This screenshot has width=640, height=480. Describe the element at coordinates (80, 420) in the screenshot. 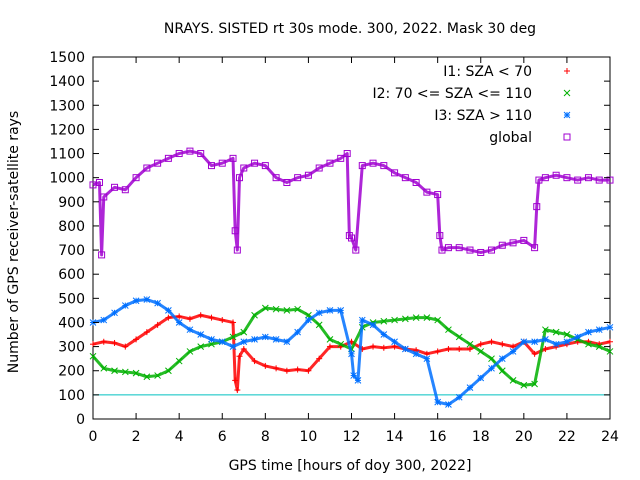

I see `y-tick-label: 0` at that location.